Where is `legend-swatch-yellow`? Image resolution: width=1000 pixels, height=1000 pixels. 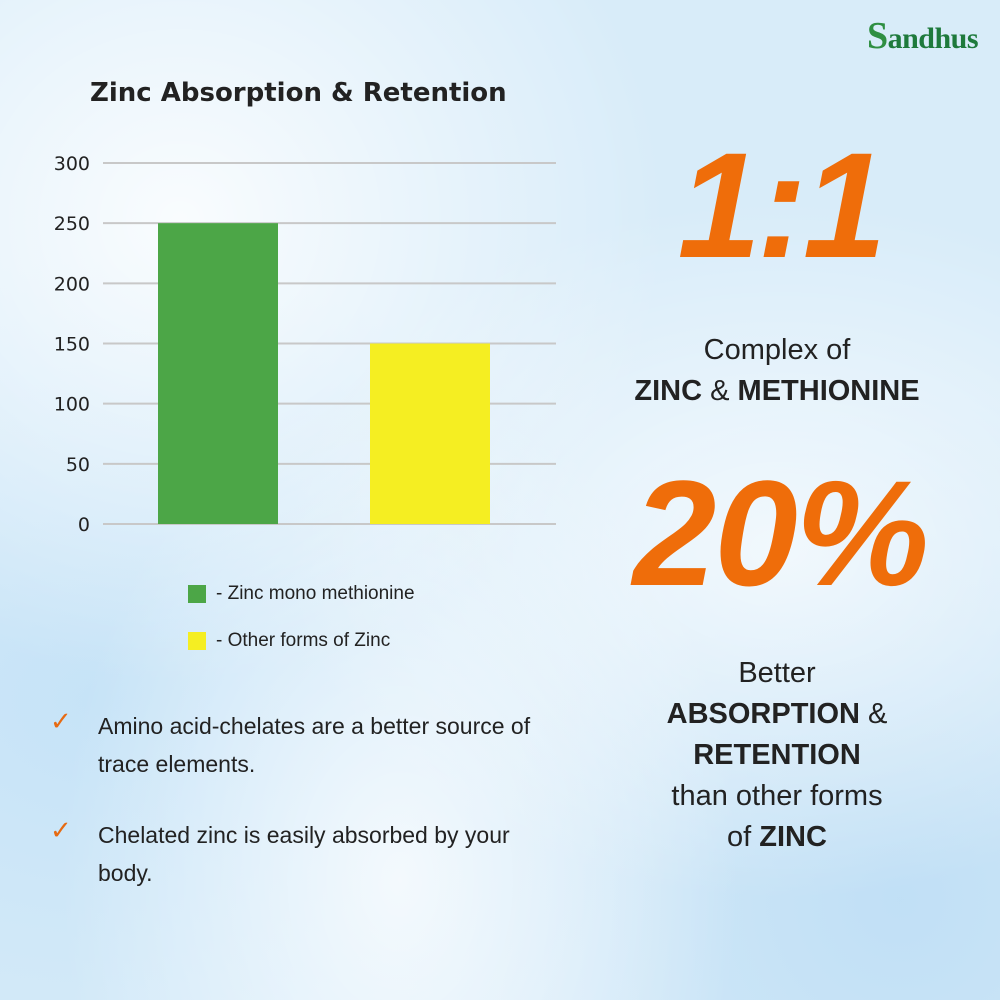 legend-swatch-yellow is located at coordinates (197, 641).